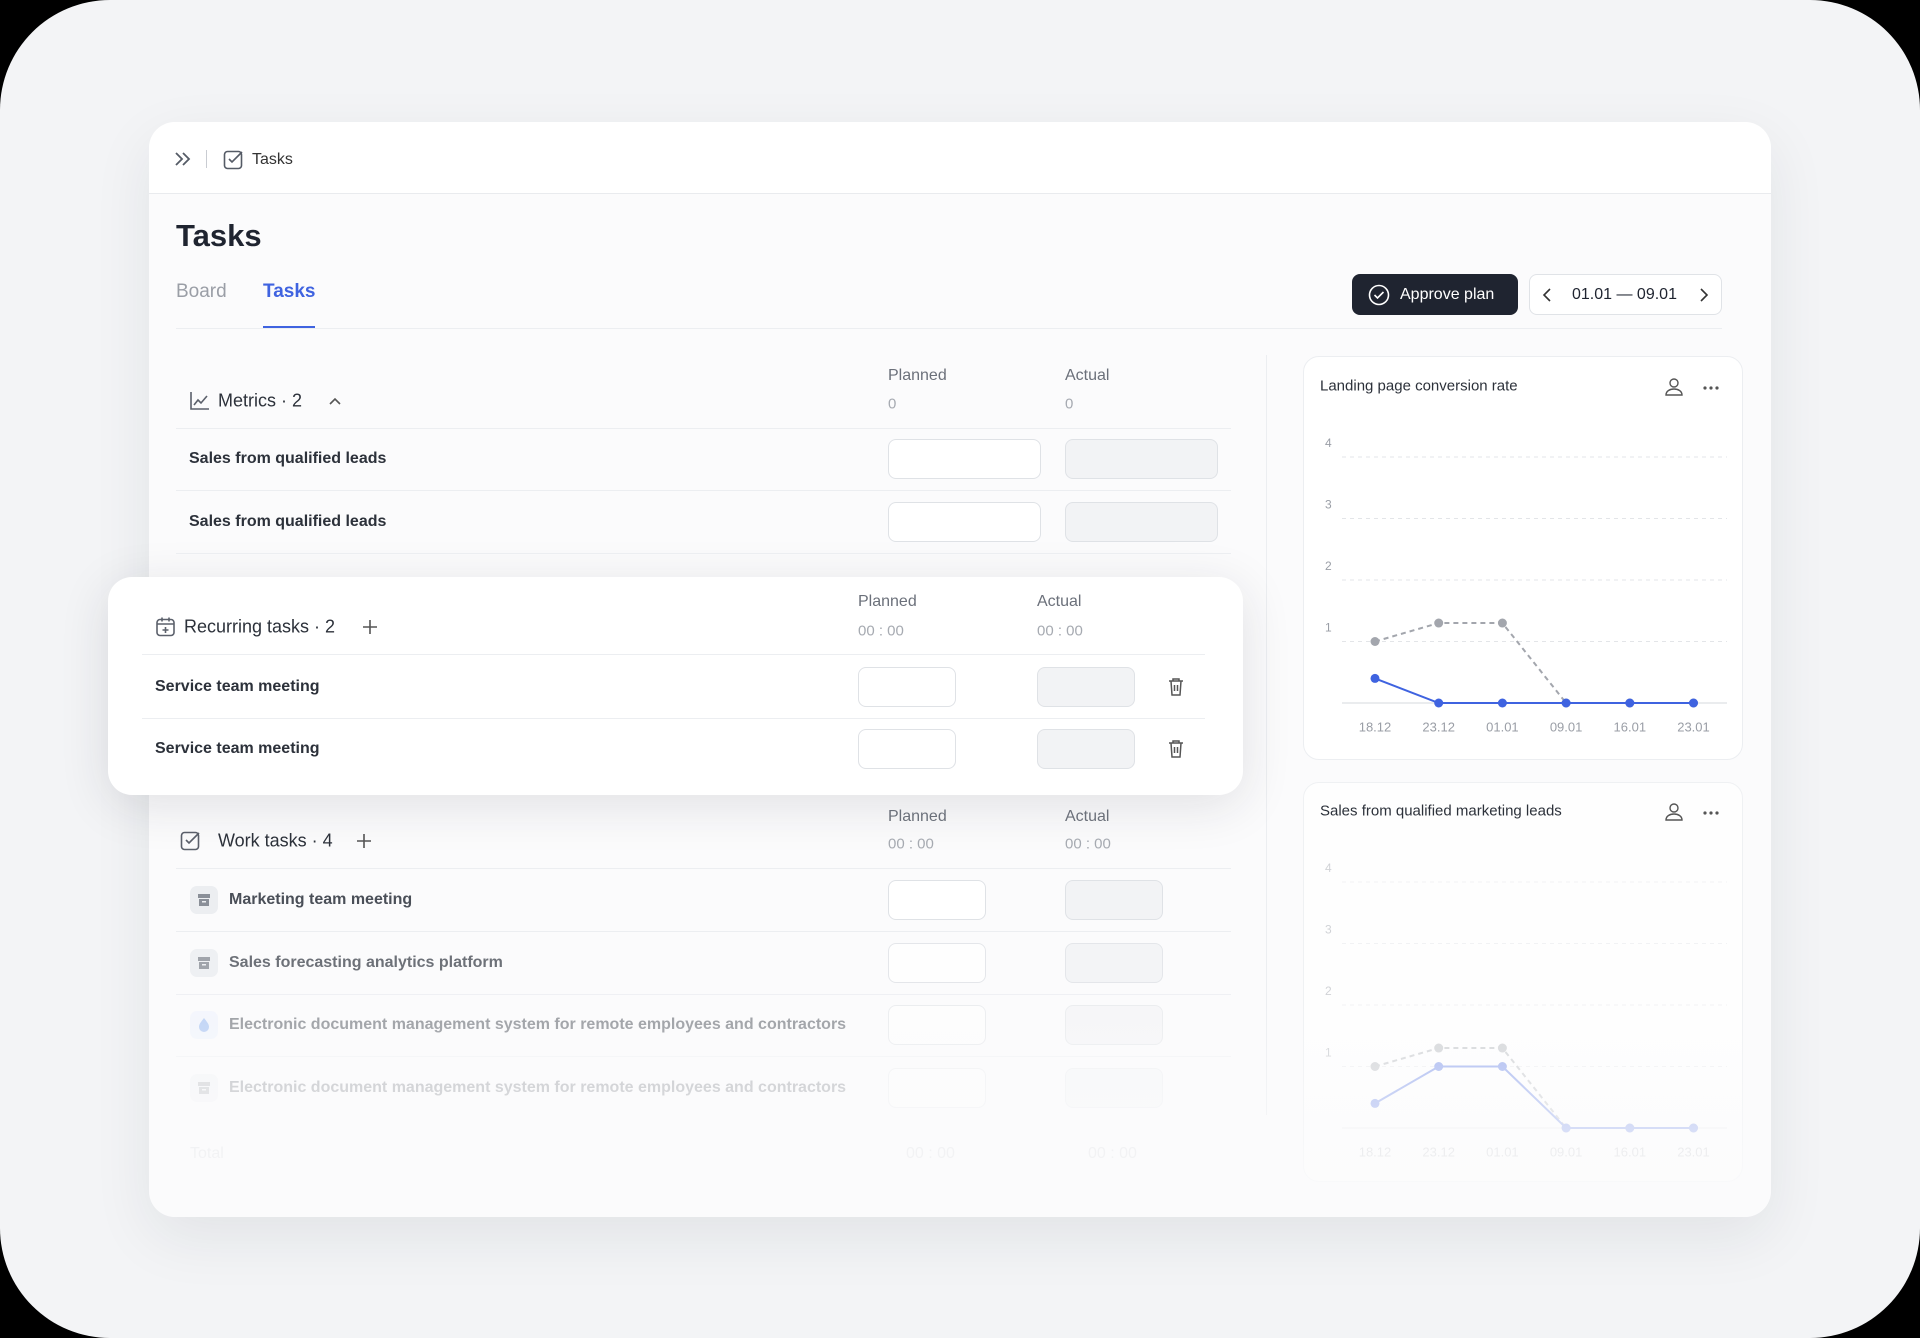 The height and width of the screenshot is (1338, 1920). I want to click on tab-underline, so click(289, 327).